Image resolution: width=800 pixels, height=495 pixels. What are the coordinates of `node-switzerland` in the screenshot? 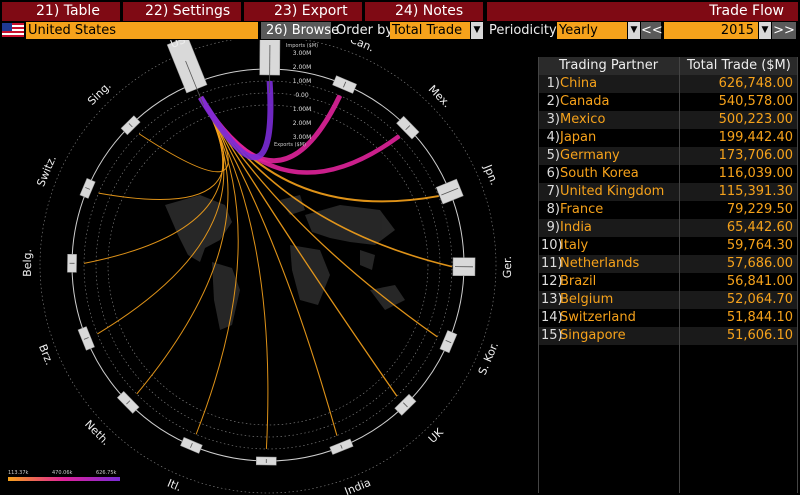 It's located at (87, 188).